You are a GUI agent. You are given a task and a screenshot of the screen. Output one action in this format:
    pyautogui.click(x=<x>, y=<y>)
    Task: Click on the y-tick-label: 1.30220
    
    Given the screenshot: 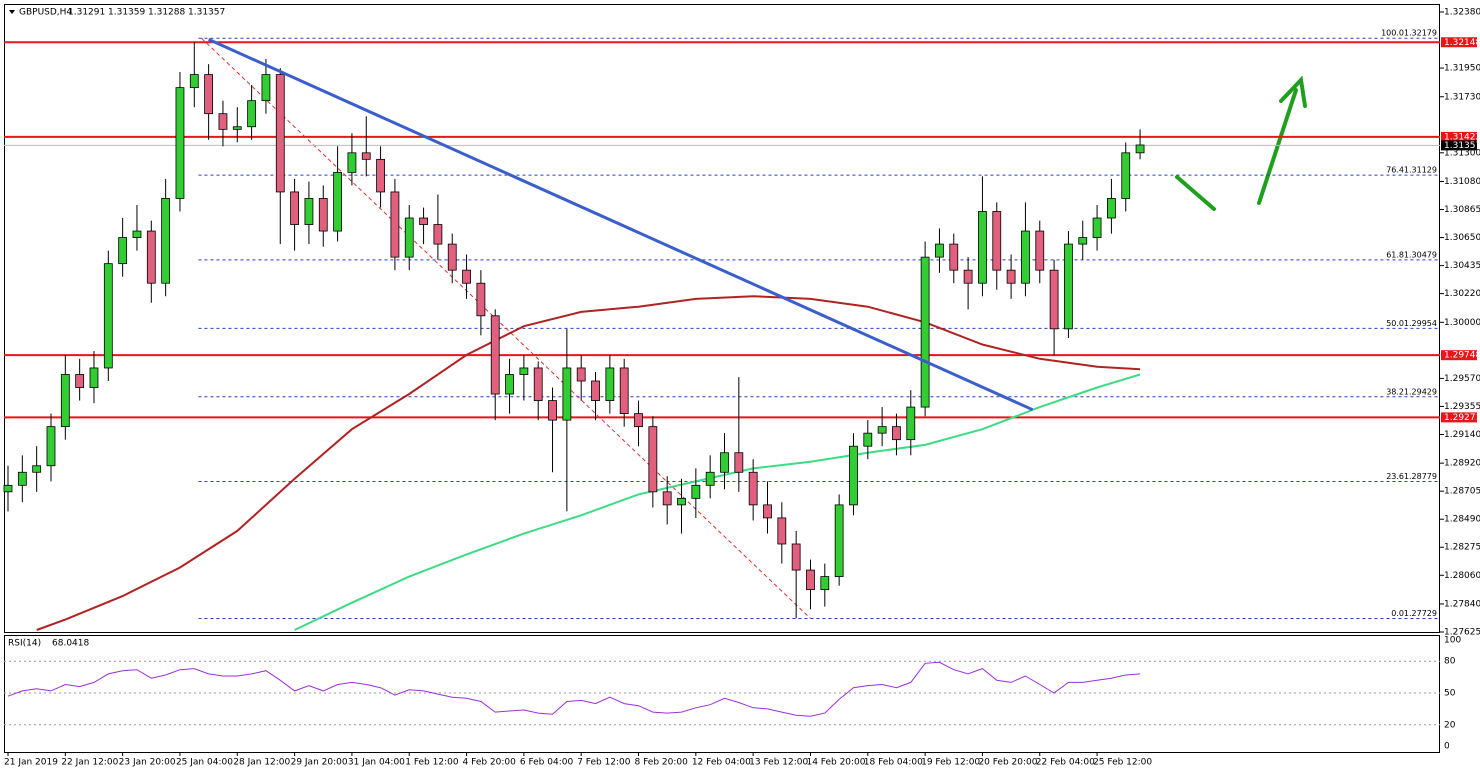 What is the action you would take?
    pyautogui.click(x=1462, y=294)
    